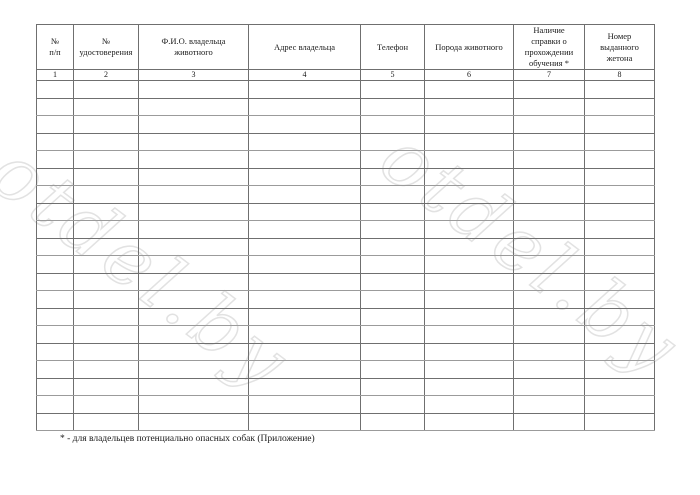 The width and height of the screenshot is (700, 495). I want to click on column-number-6: 6, so click(469, 75).